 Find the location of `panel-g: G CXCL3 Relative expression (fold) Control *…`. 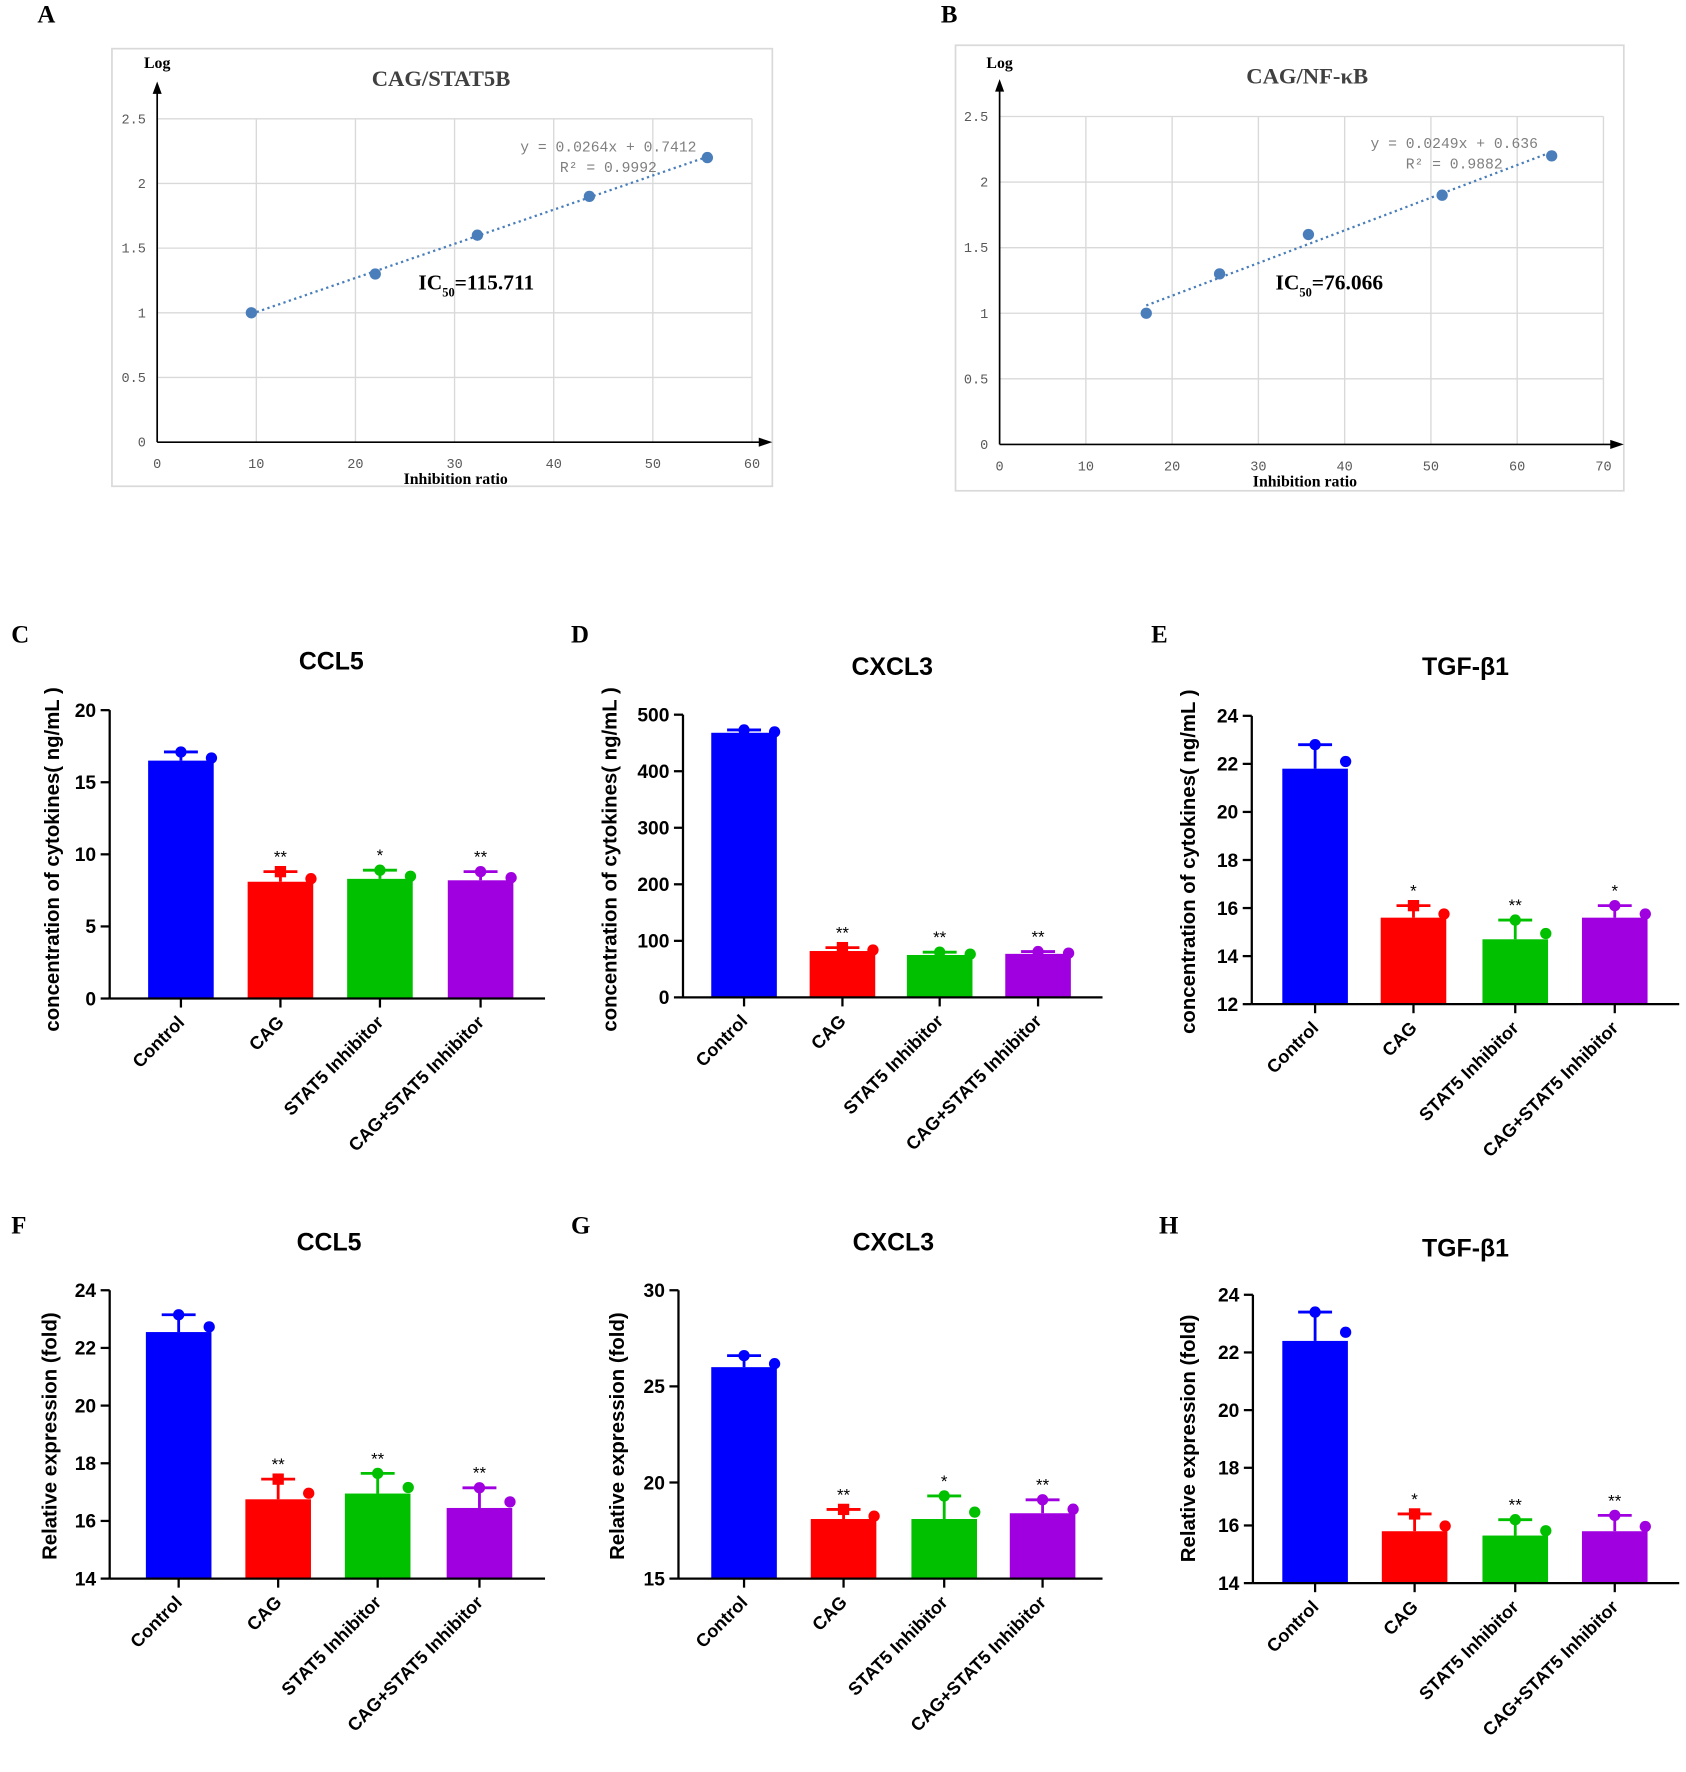

panel-g: G CXCL3 Relative expression (fold) Control *… is located at coordinates (837, 1474).